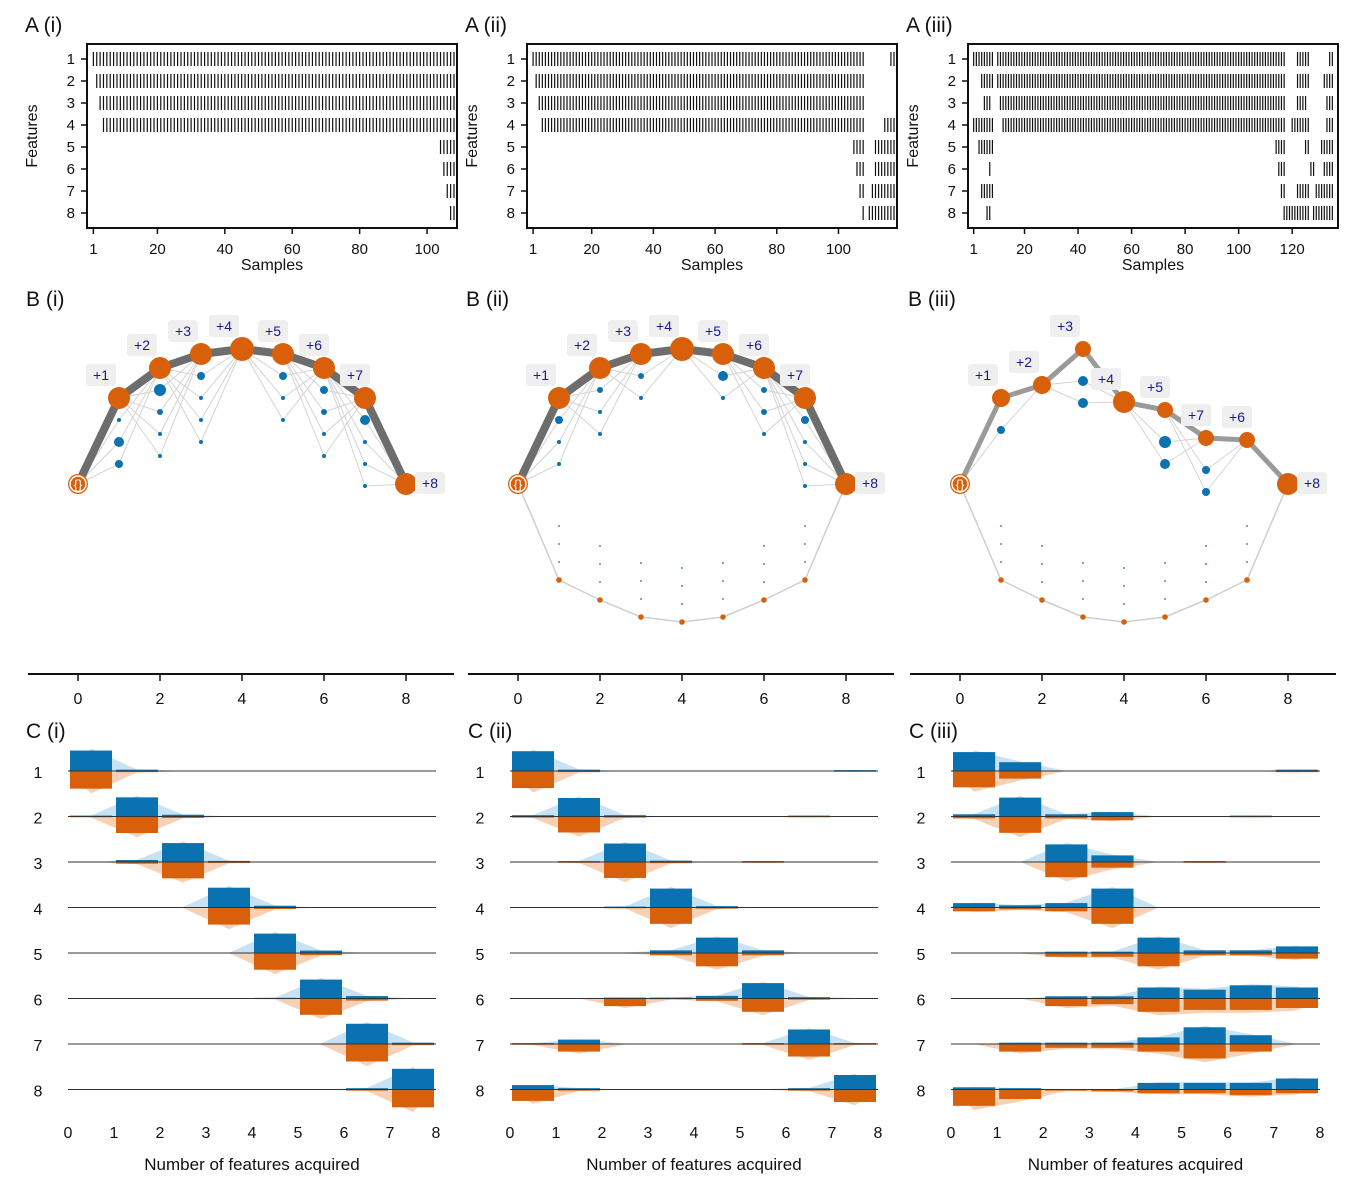 The image size is (1364, 1193). What do you see at coordinates (242, 699) in the screenshot?
I see `x-tick-label: 4` at bounding box center [242, 699].